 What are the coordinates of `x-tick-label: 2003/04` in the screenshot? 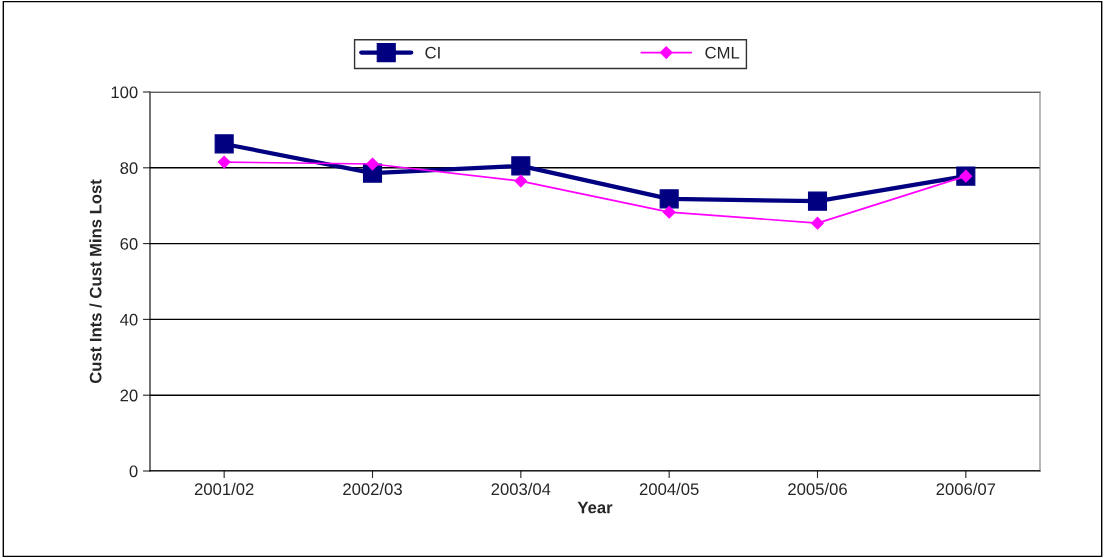 It's located at (521, 489).